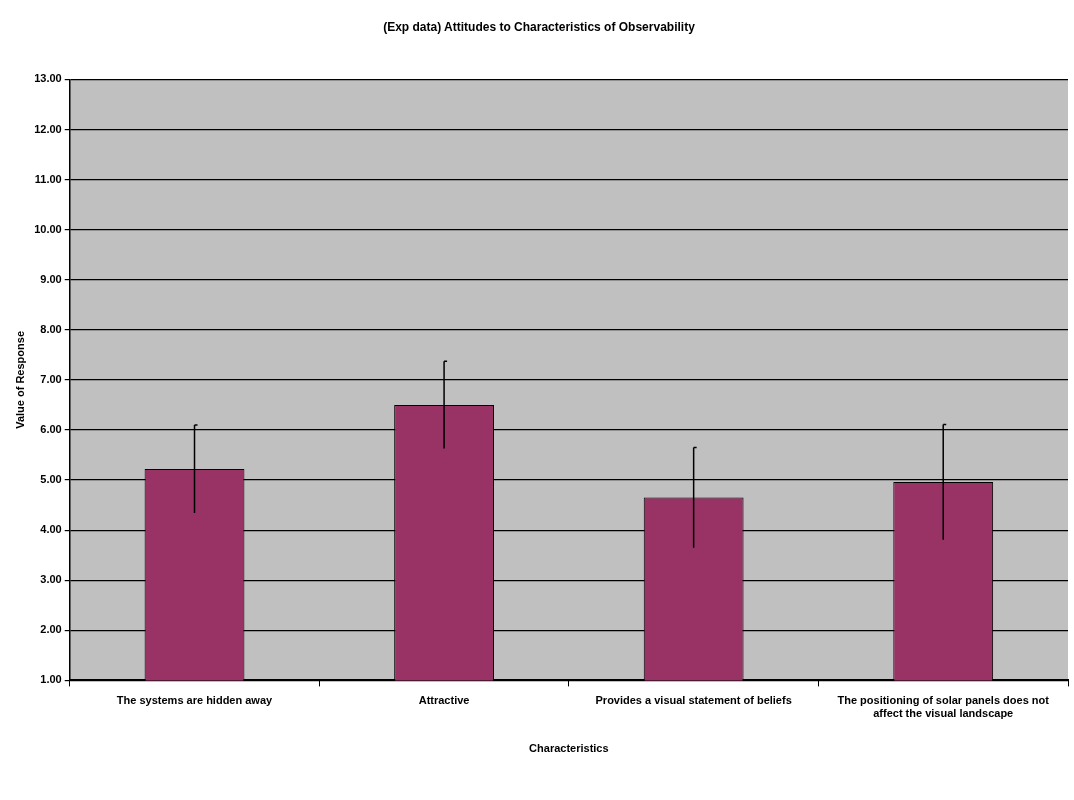 The image size is (1074, 800). What do you see at coordinates (48, 78) in the screenshot?
I see `y-tick-label: 13.00` at bounding box center [48, 78].